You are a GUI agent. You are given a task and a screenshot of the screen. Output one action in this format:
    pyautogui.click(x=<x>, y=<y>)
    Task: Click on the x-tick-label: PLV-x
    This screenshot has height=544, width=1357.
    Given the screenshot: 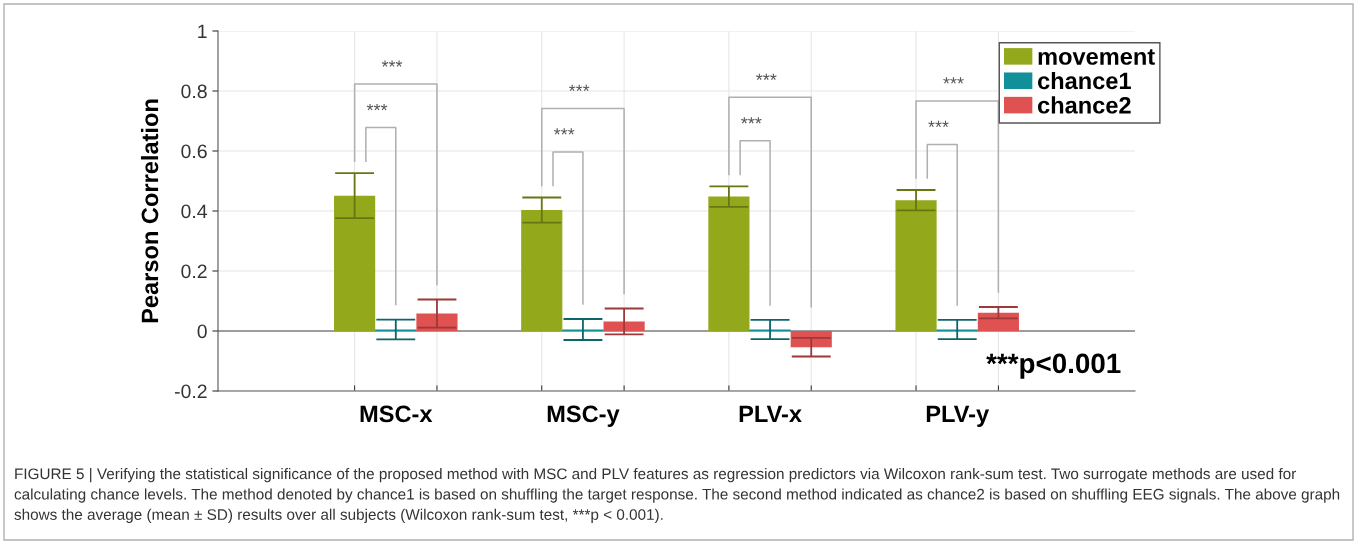 What is the action you would take?
    pyautogui.click(x=770, y=413)
    